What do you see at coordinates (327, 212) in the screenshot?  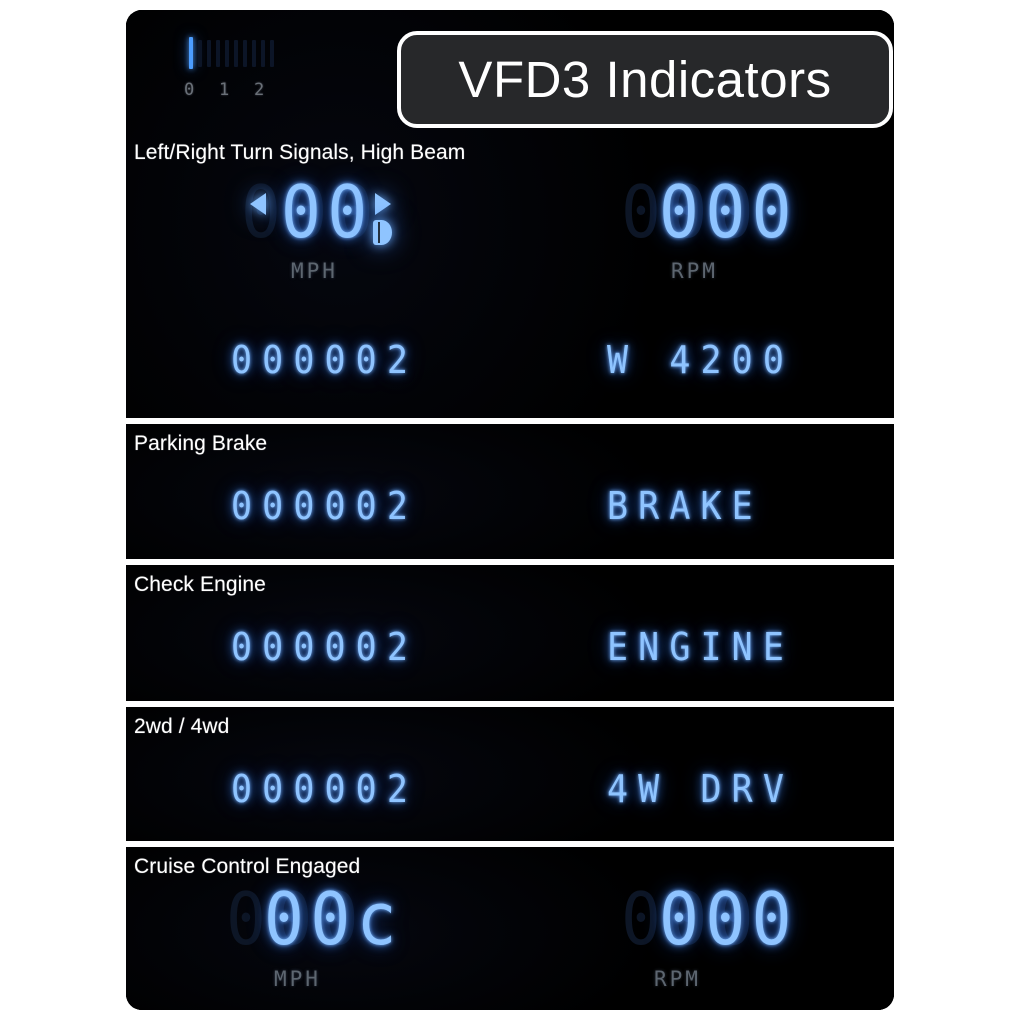 I see `mph-value: 00` at bounding box center [327, 212].